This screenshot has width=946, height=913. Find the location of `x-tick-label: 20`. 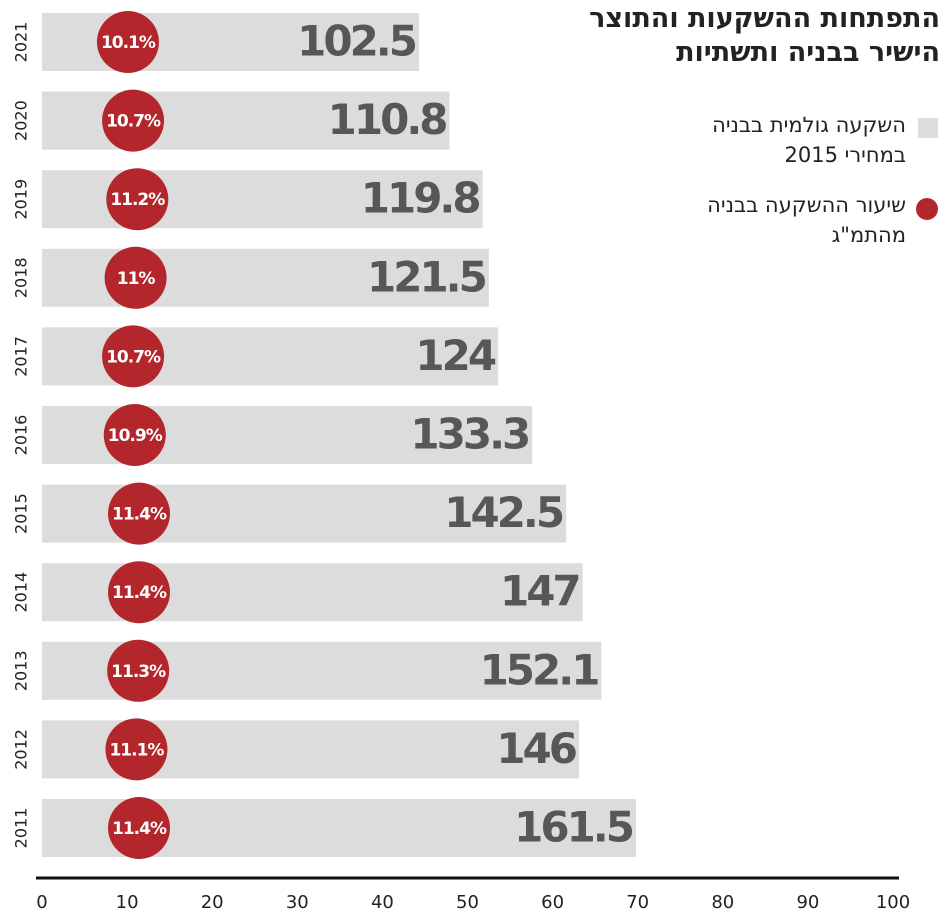

x-tick-label: 20 is located at coordinates (212, 902).